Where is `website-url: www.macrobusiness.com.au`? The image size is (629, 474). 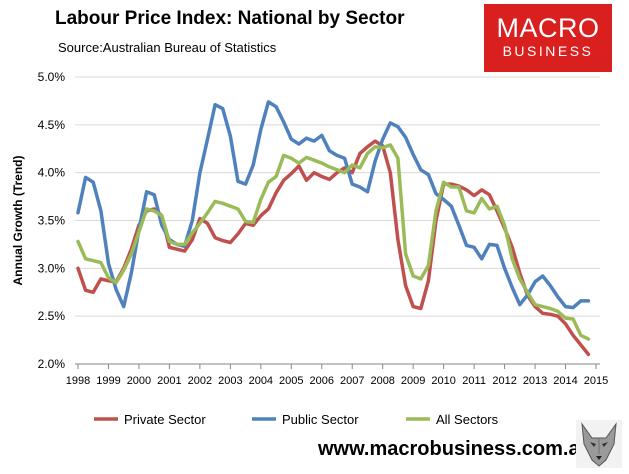
website-url: www.macrobusiness.com.au is located at coordinates (455, 449).